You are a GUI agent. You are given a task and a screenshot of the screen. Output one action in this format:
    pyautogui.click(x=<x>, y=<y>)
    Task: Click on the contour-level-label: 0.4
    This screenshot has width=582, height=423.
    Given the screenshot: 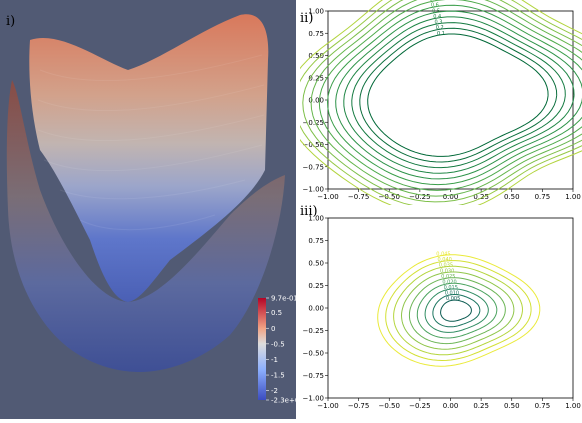 What is the action you would take?
    pyautogui.click(x=437, y=17)
    